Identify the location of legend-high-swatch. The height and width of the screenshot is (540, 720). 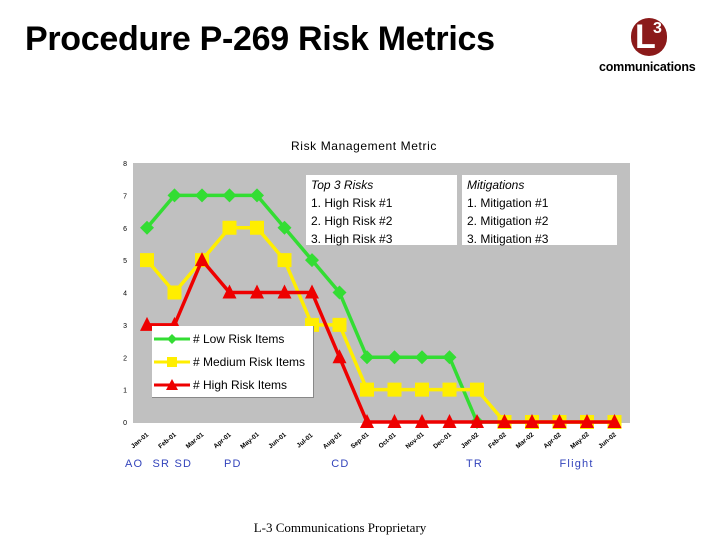
(172, 384).